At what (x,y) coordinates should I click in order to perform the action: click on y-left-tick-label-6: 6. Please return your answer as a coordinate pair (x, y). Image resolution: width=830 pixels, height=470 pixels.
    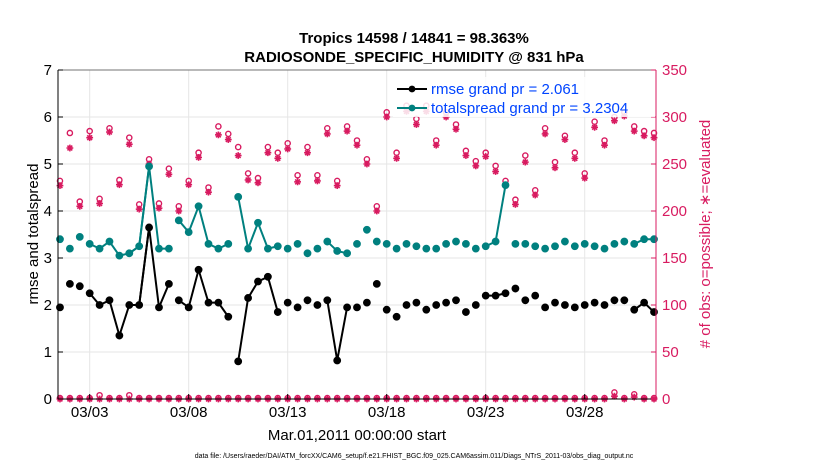
    Looking at the image, I should click on (48, 117).